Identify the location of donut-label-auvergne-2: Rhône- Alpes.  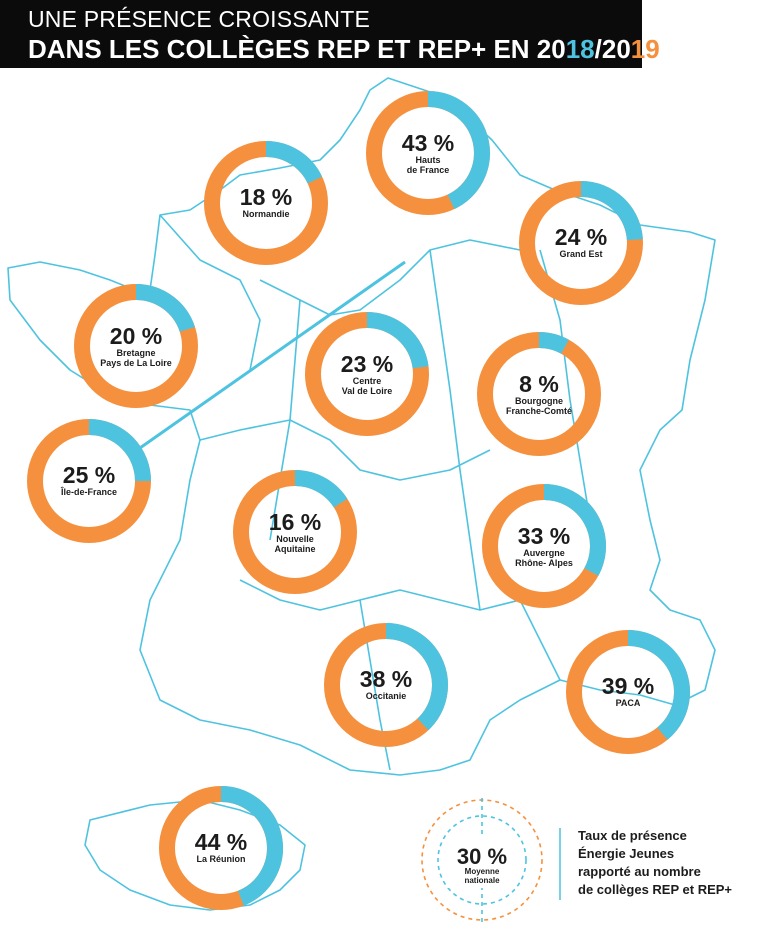
(544, 563).